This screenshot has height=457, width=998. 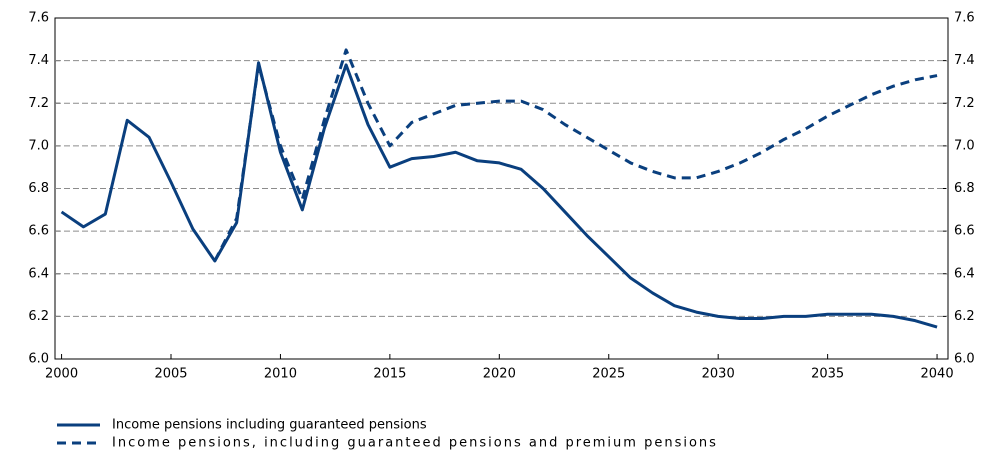 I want to click on y2-tick-label: 6.6, so click(x=964, y=231).